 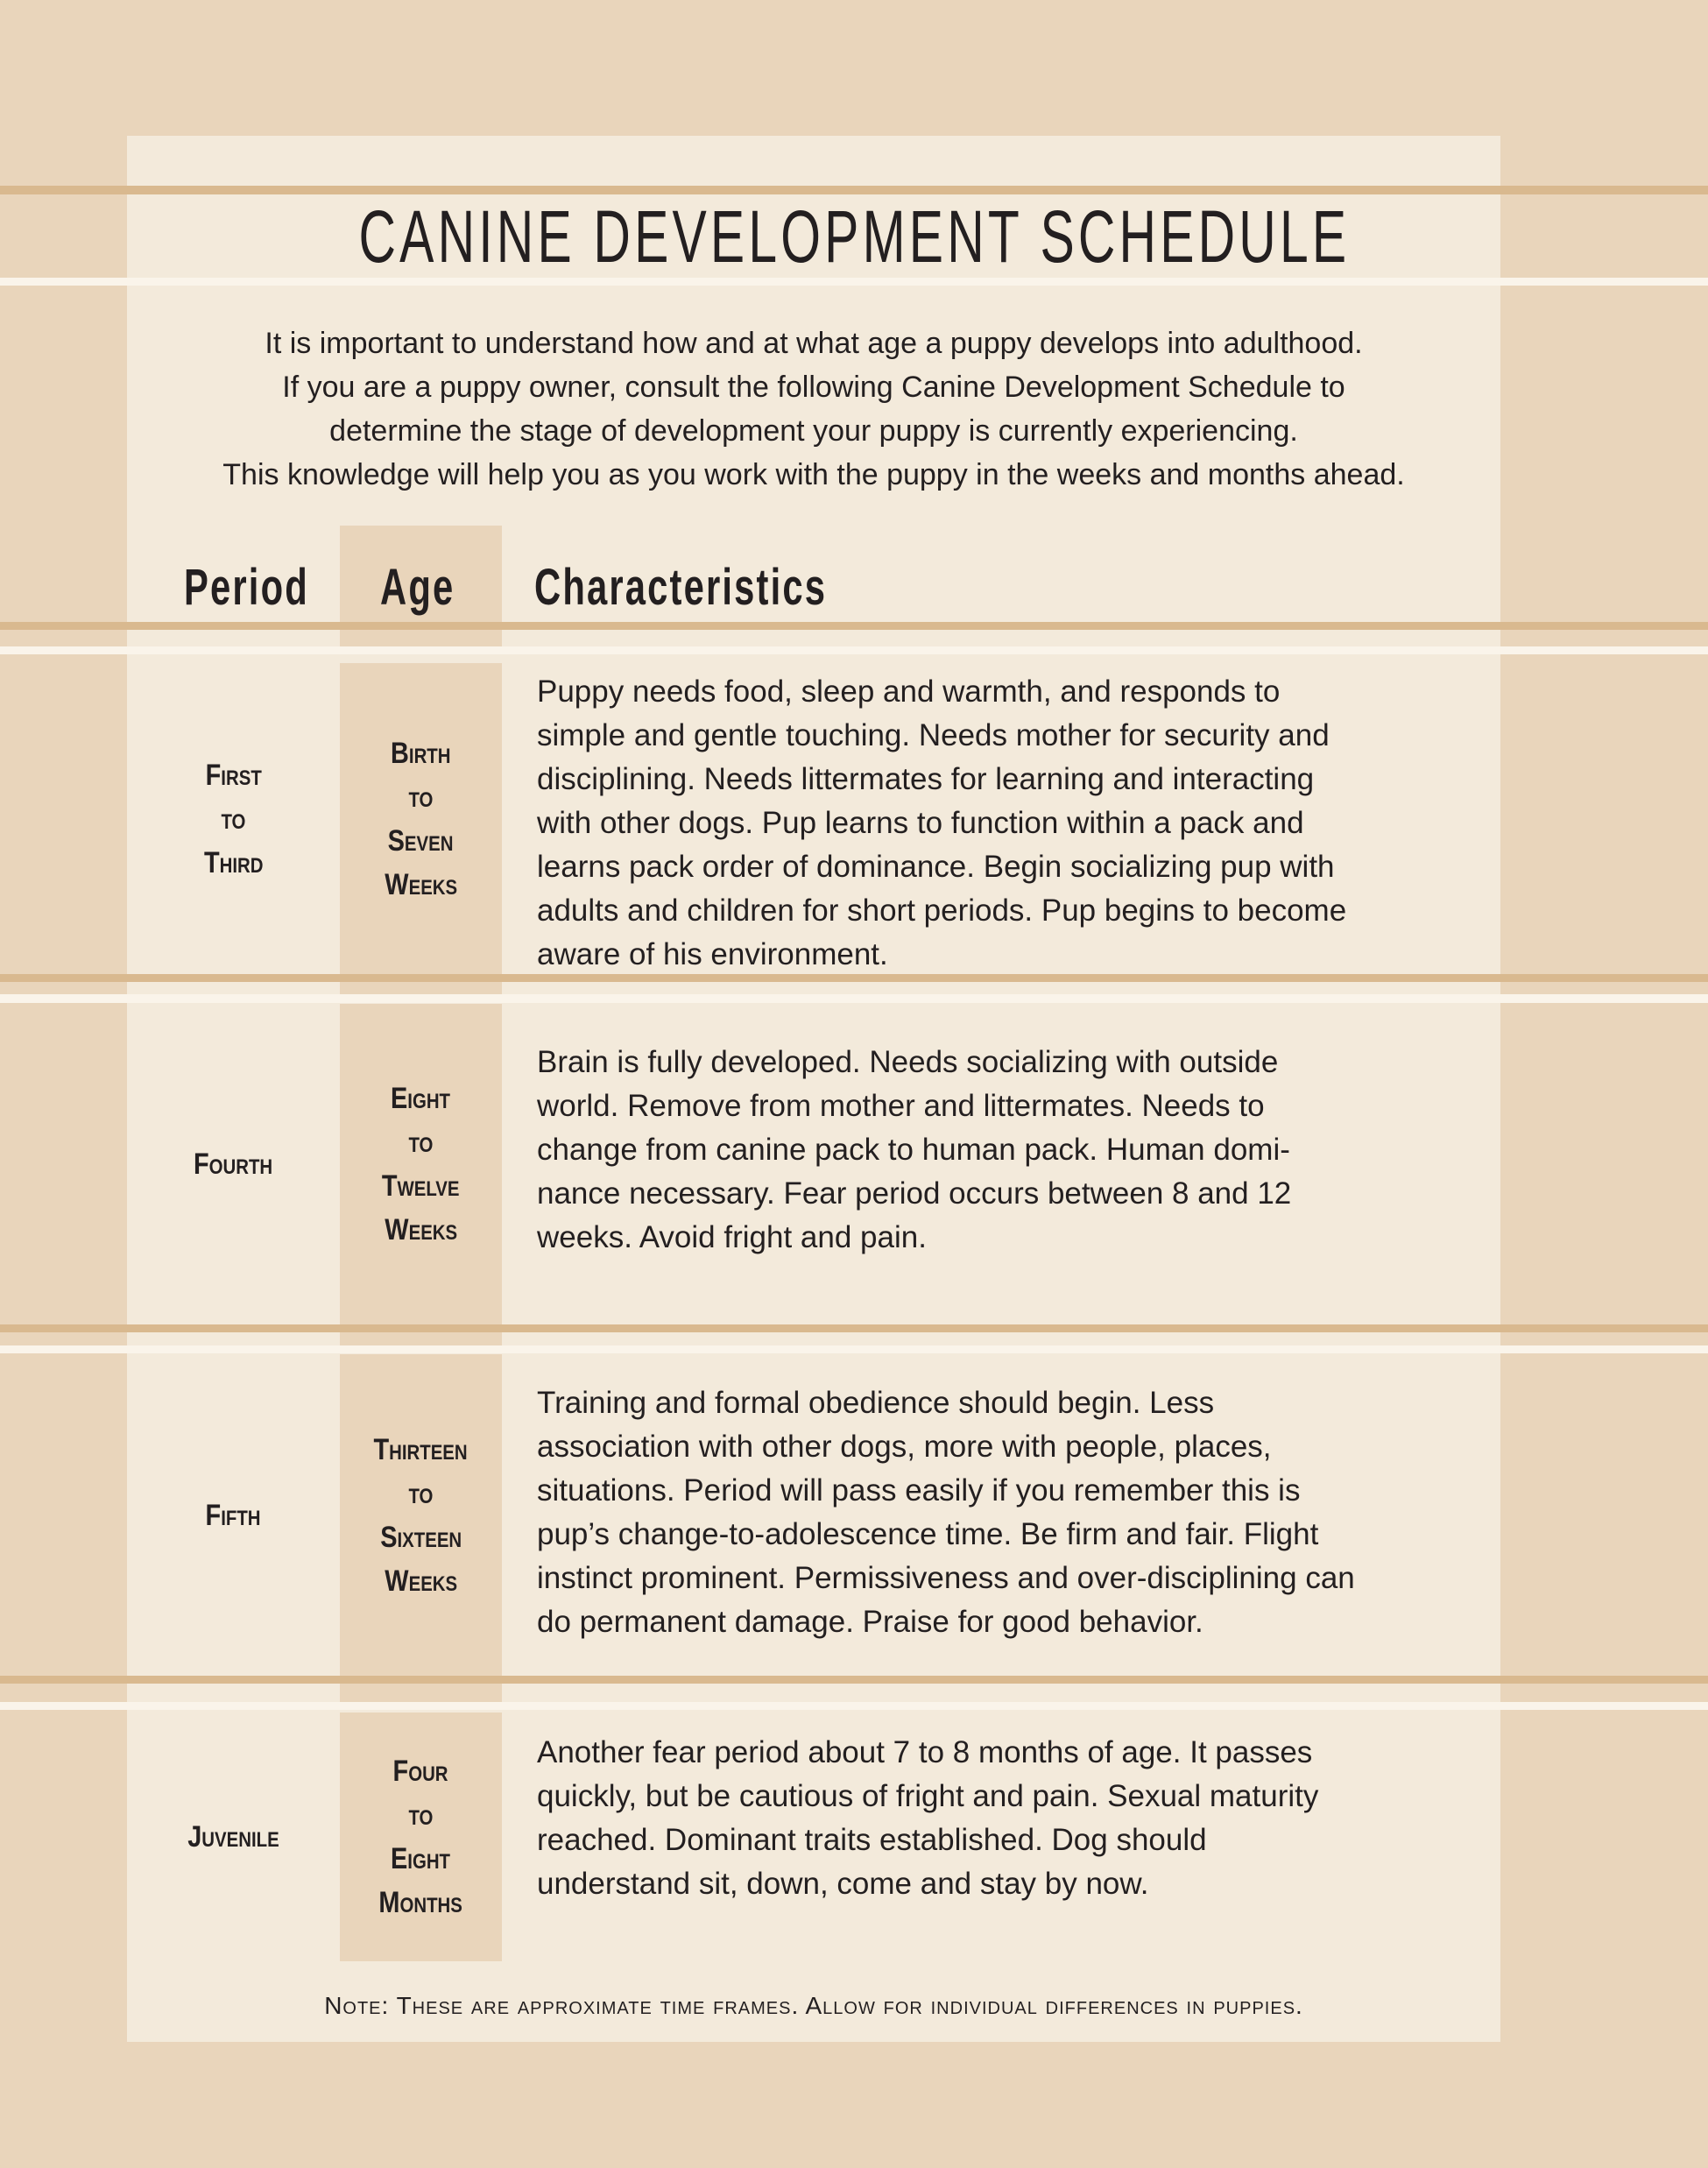 I want to click on age-cell-line: Thirteen, so click(x=421, y=1449).